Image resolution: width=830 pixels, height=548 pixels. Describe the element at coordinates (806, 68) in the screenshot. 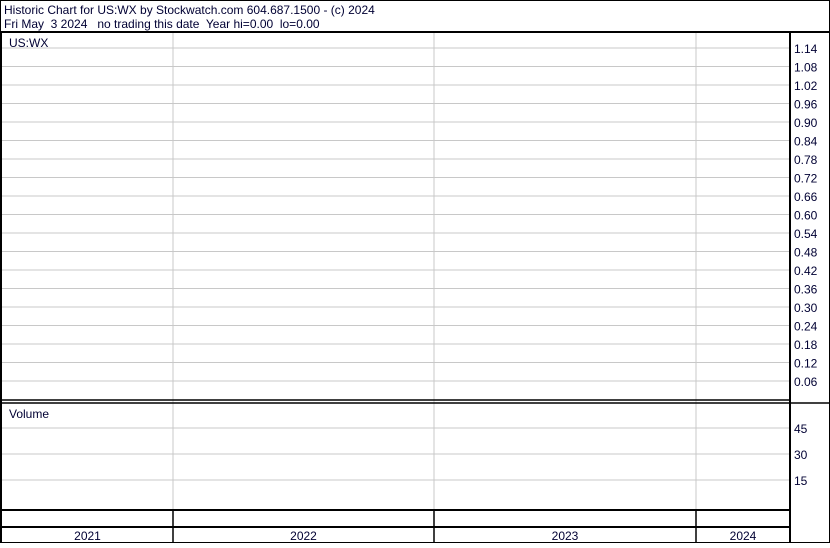

I see `price-tick-label: 1.08` at that location.